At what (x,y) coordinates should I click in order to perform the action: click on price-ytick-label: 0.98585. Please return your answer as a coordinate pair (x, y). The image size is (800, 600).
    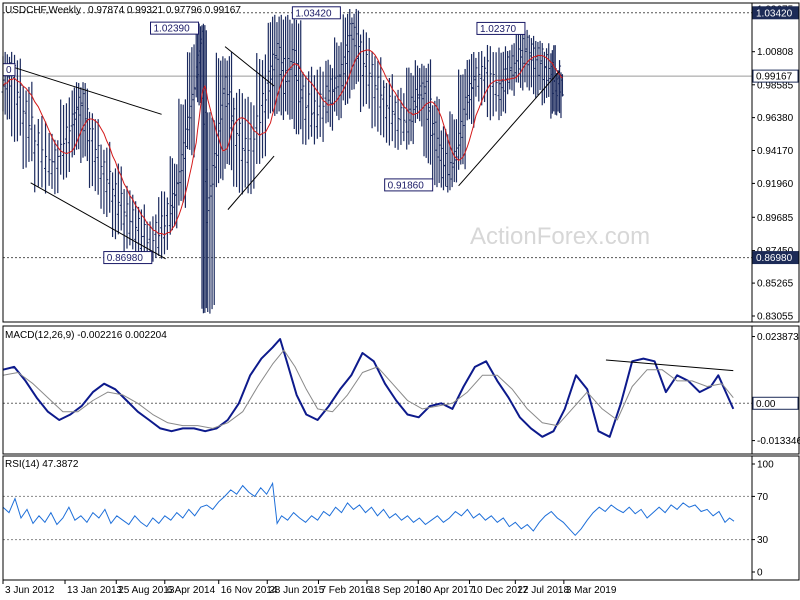
    Looking at the image, I should click on (775, 85).